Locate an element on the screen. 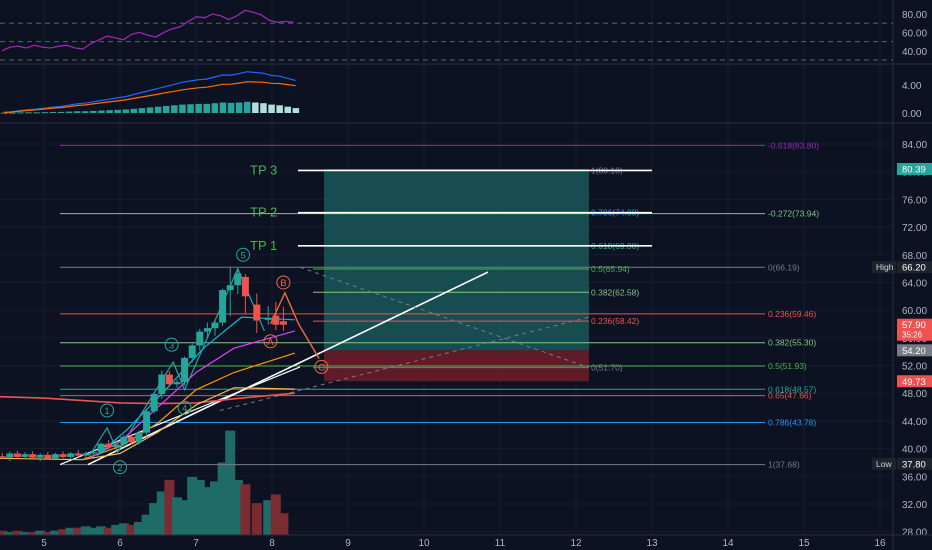 The image size is (932, 550). price-tick-label: 72.00 is located at coordinates (914, 228).